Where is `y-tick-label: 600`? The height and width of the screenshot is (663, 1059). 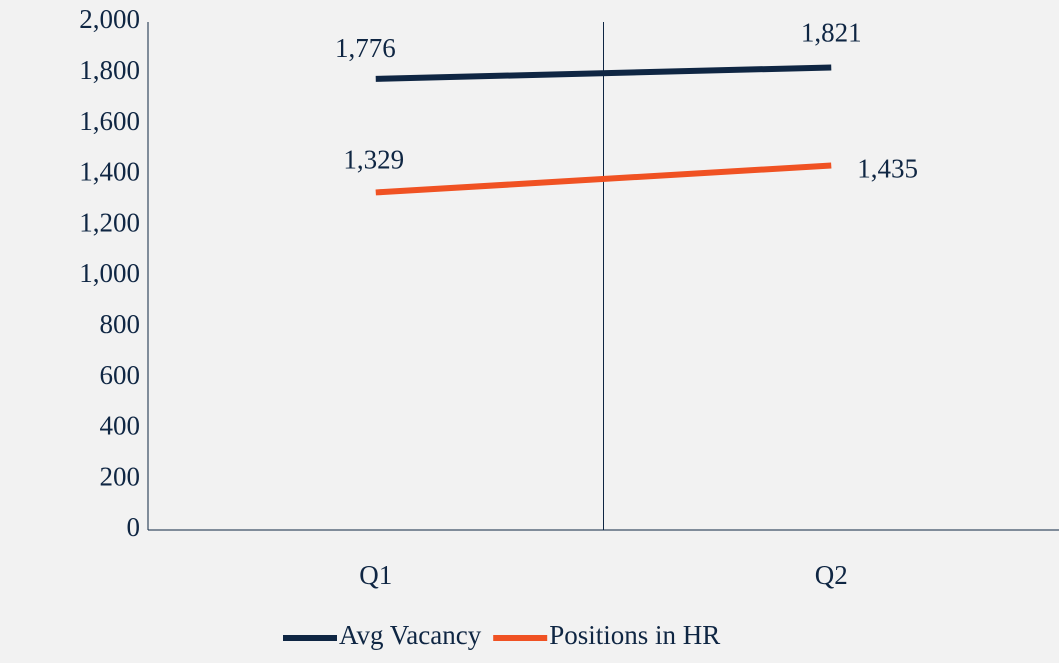
y-tick-label: 600 is located at coordinates (120, 375).